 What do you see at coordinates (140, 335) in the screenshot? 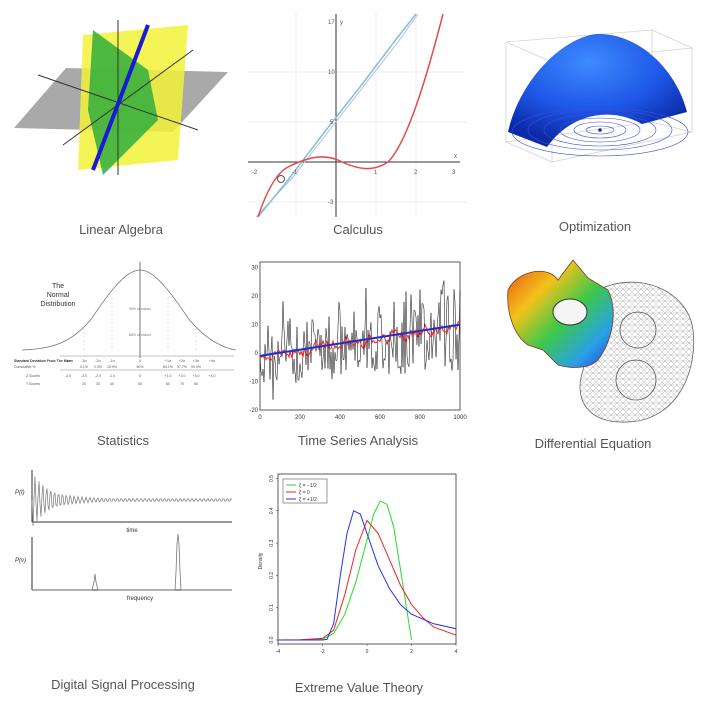
I see `pct-68-label: 68% of values` at bounding box center [140, 335].